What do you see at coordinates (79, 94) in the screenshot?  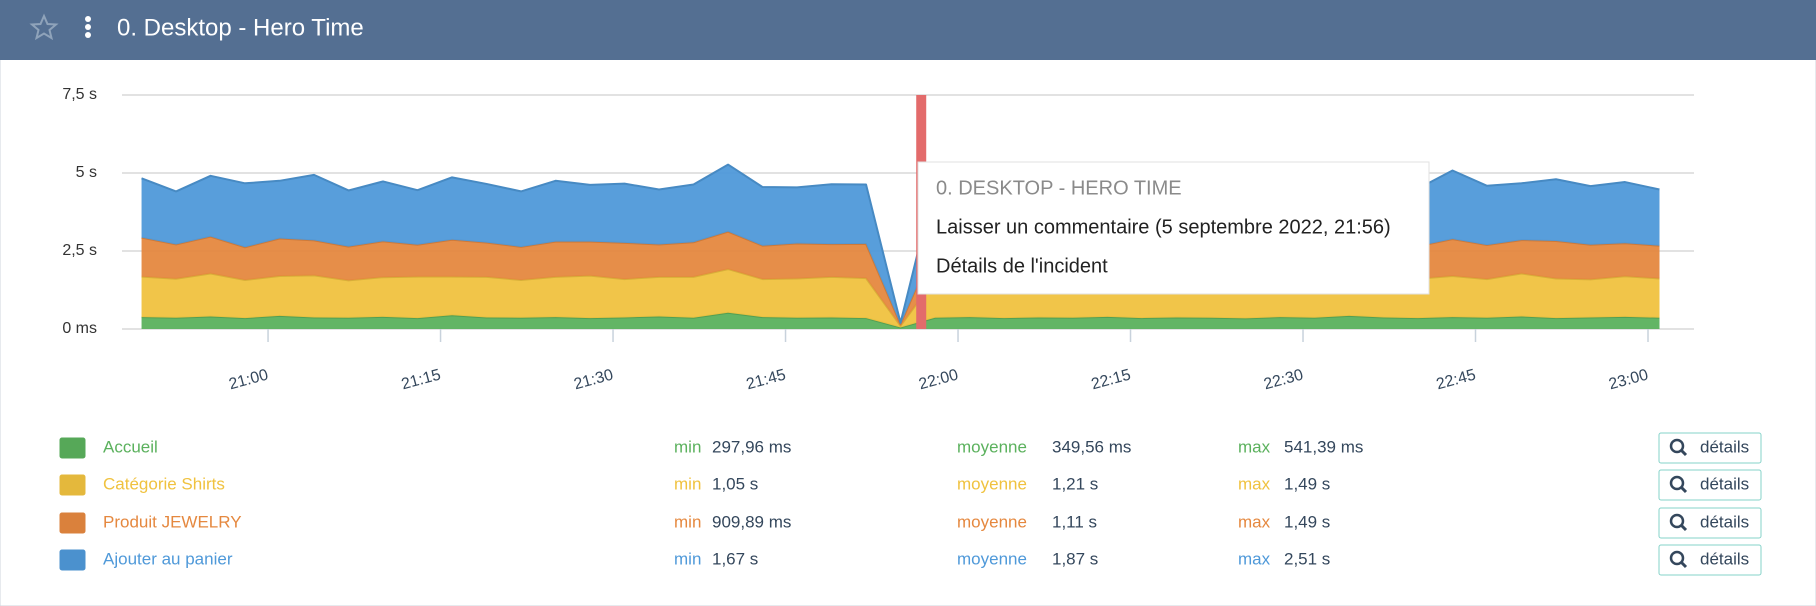 I see `y-tick-label: 7,5 s` at bounding box center [79, 94].